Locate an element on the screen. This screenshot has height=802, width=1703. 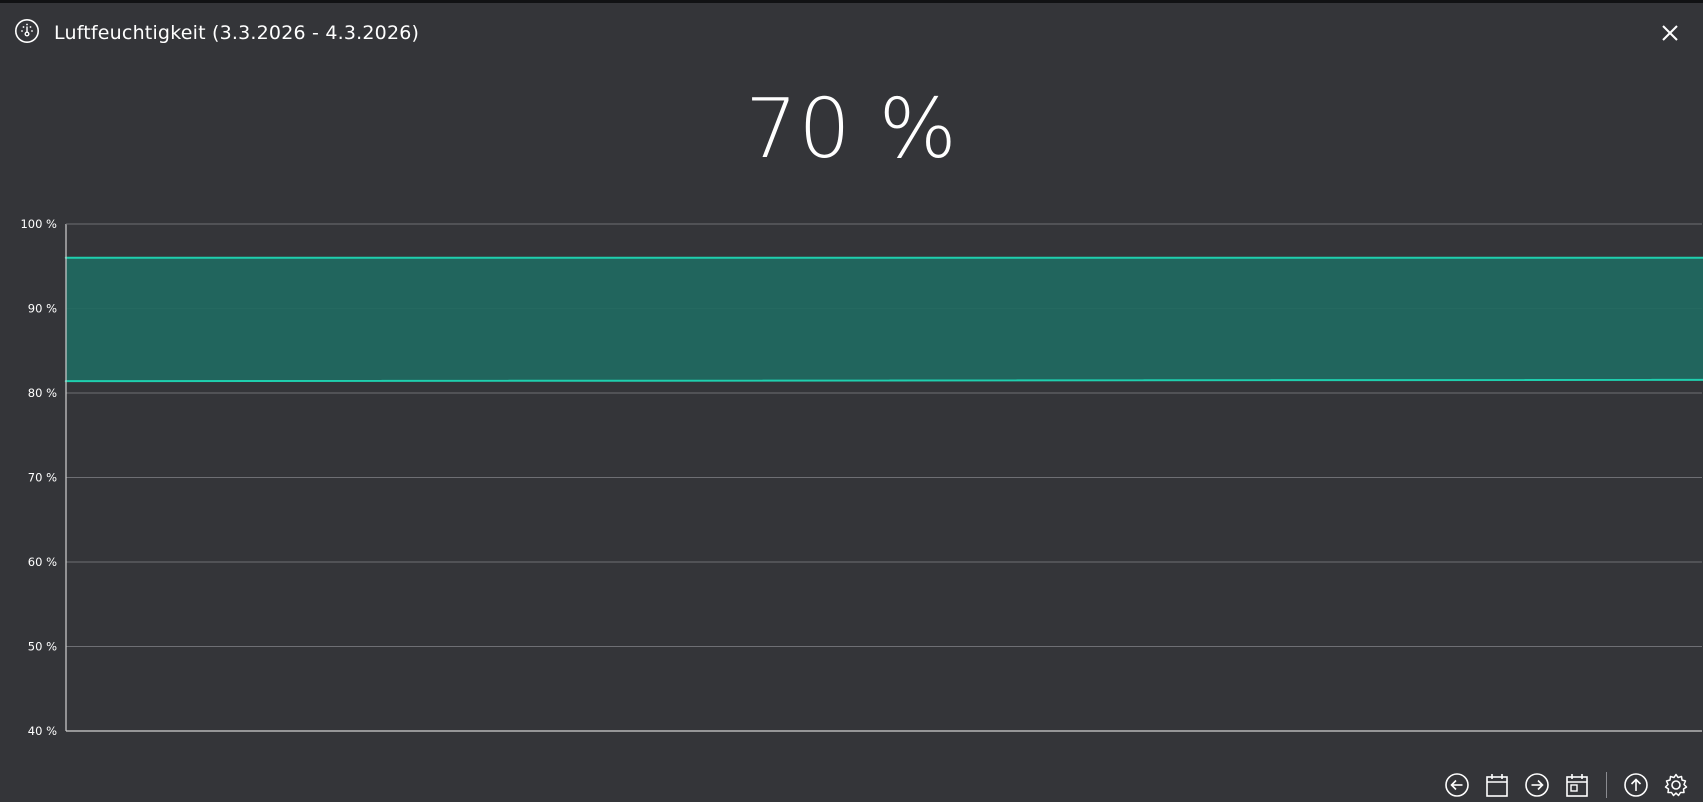
y-tick-label: 60 % is located at coordinates (42, 562).